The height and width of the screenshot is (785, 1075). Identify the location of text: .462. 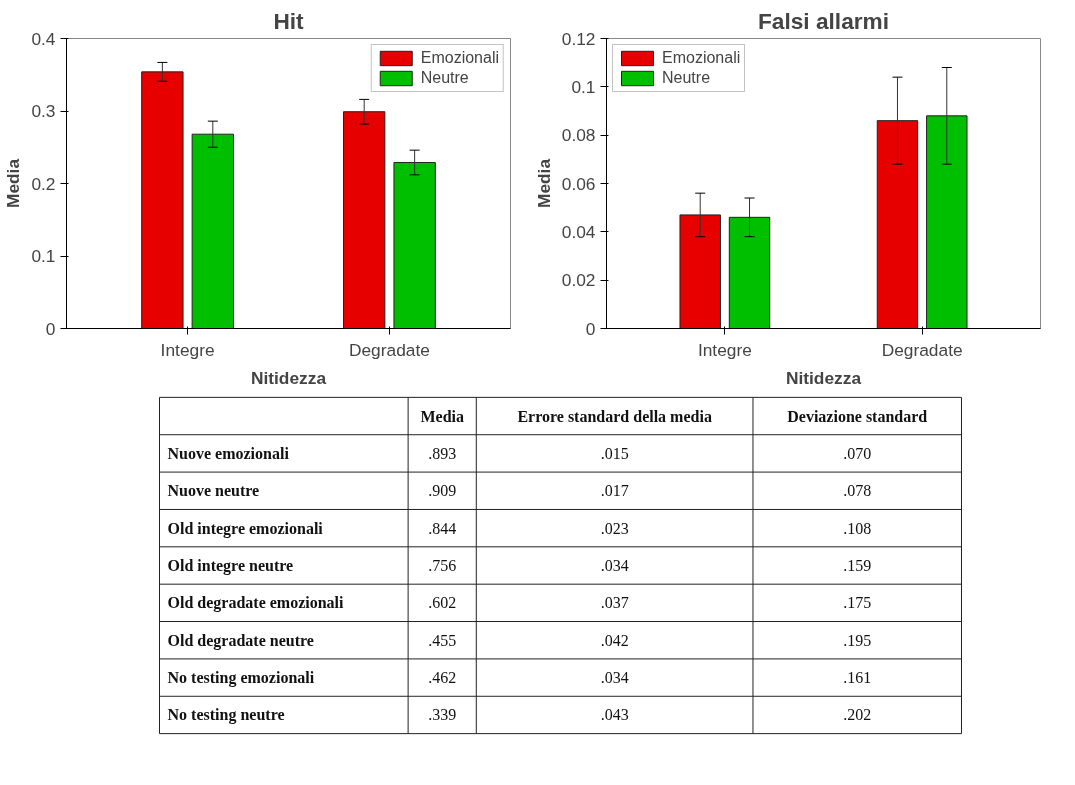
(442, 678).